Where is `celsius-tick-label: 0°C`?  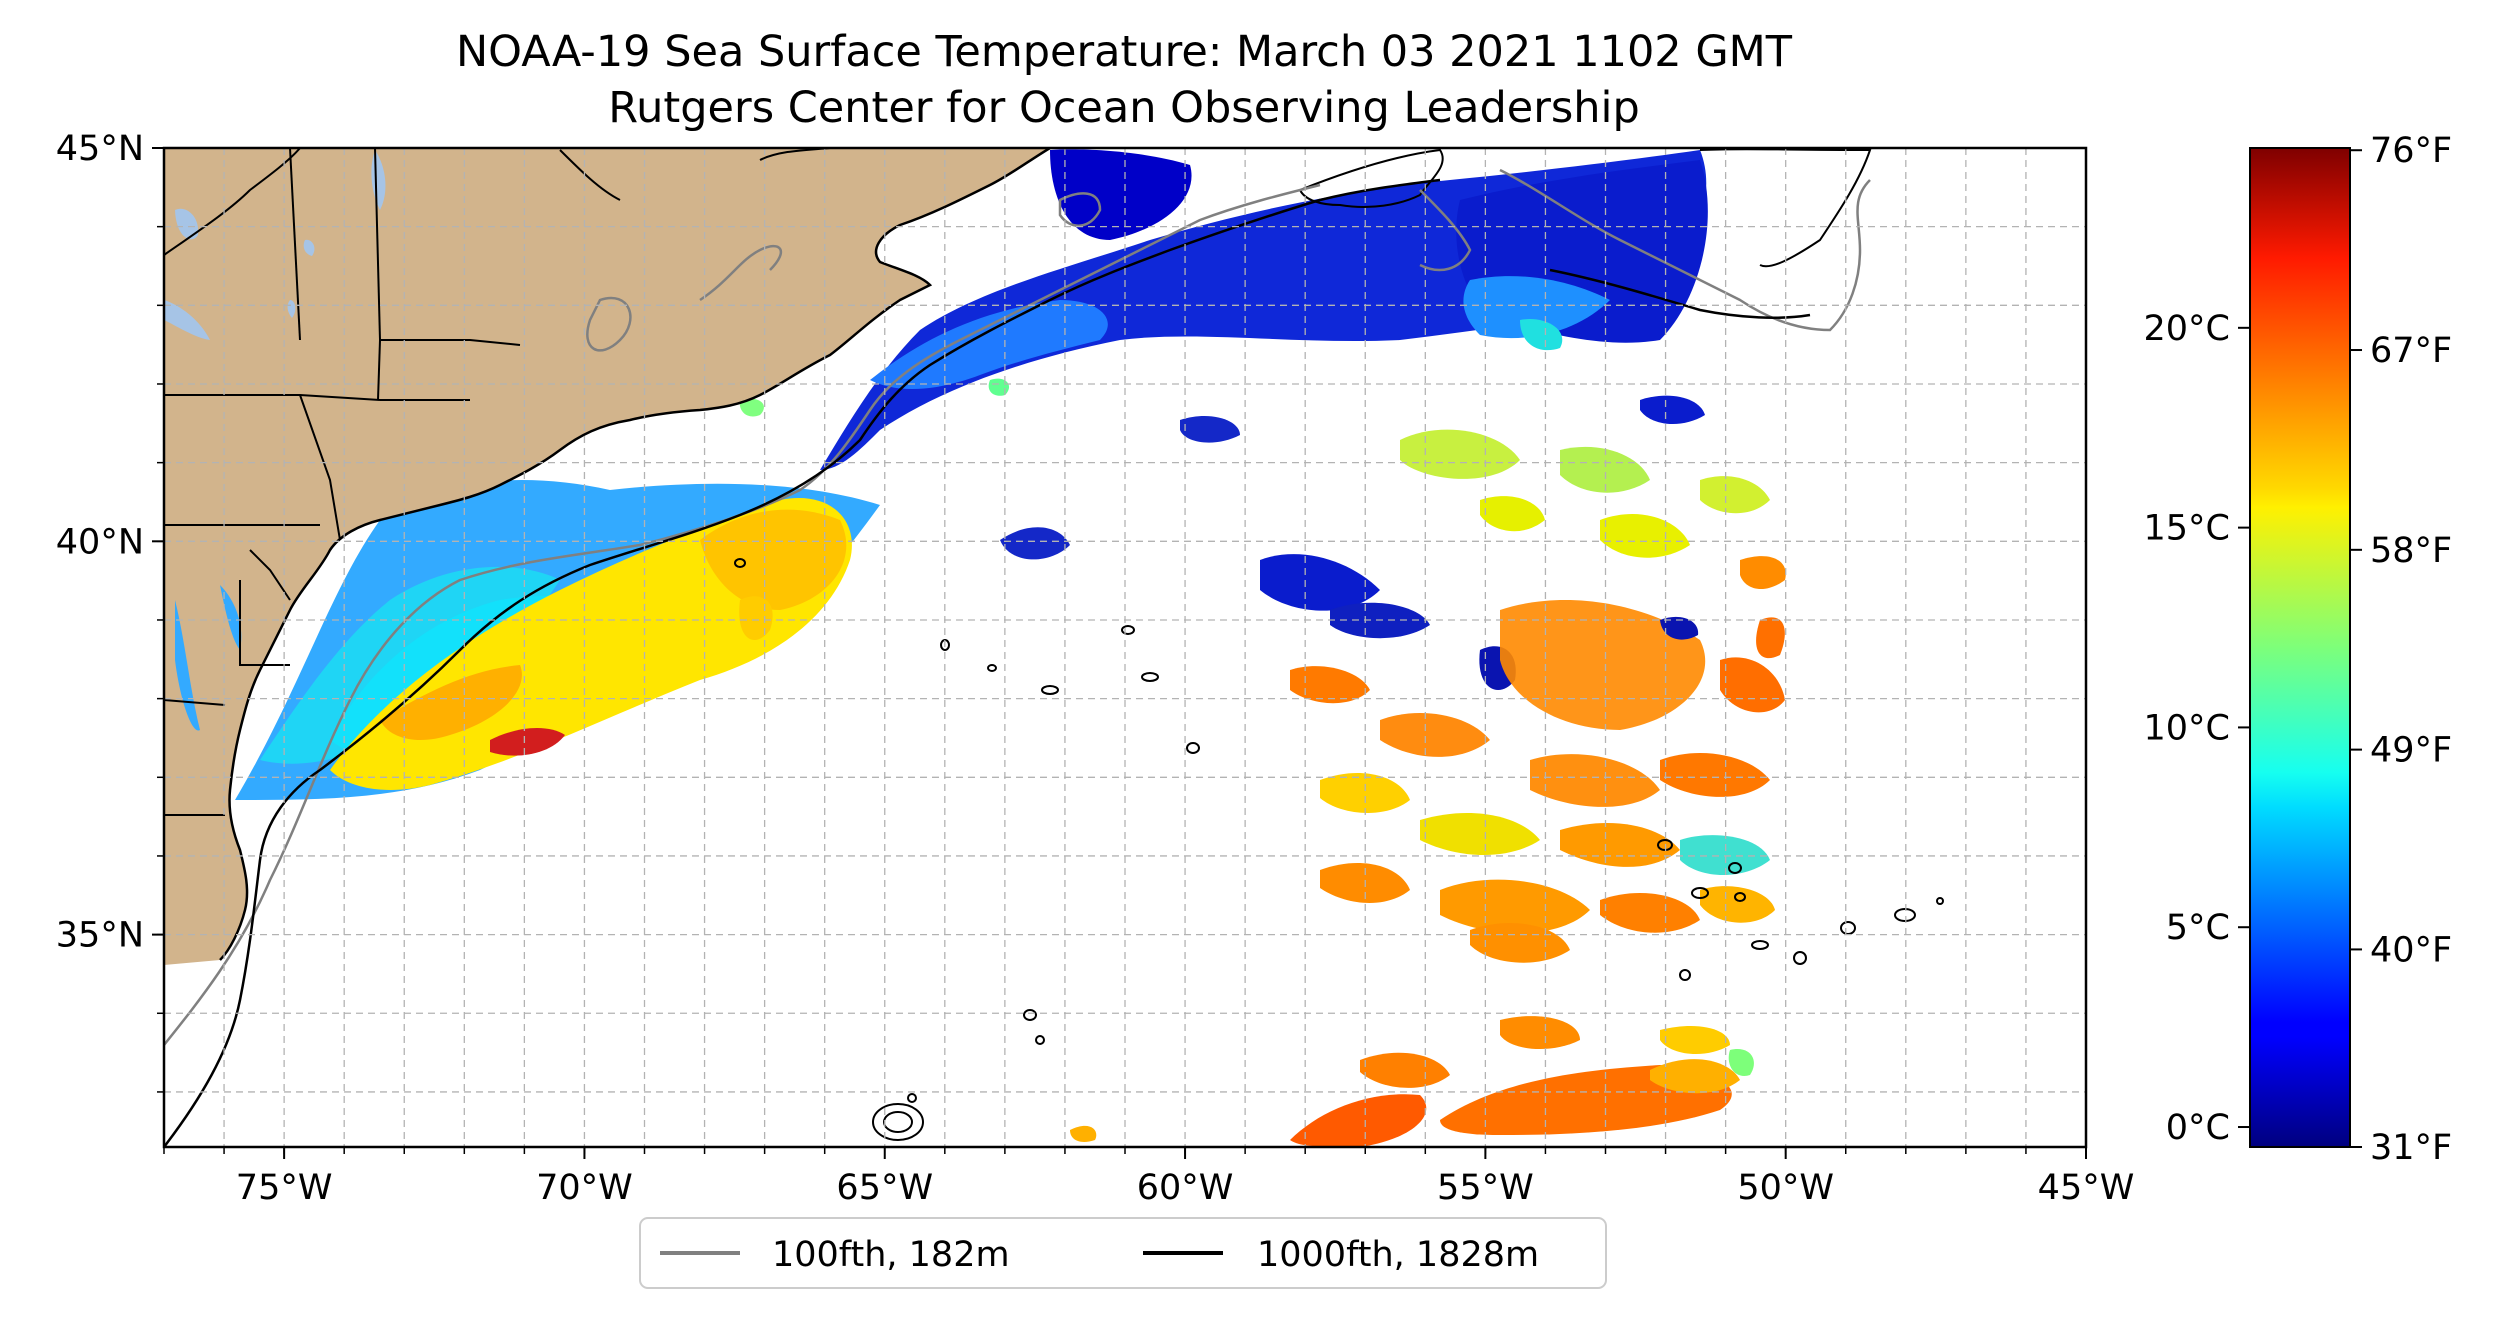 celsius-tick-label: 0°C is located at coordinates (2198, 1128).